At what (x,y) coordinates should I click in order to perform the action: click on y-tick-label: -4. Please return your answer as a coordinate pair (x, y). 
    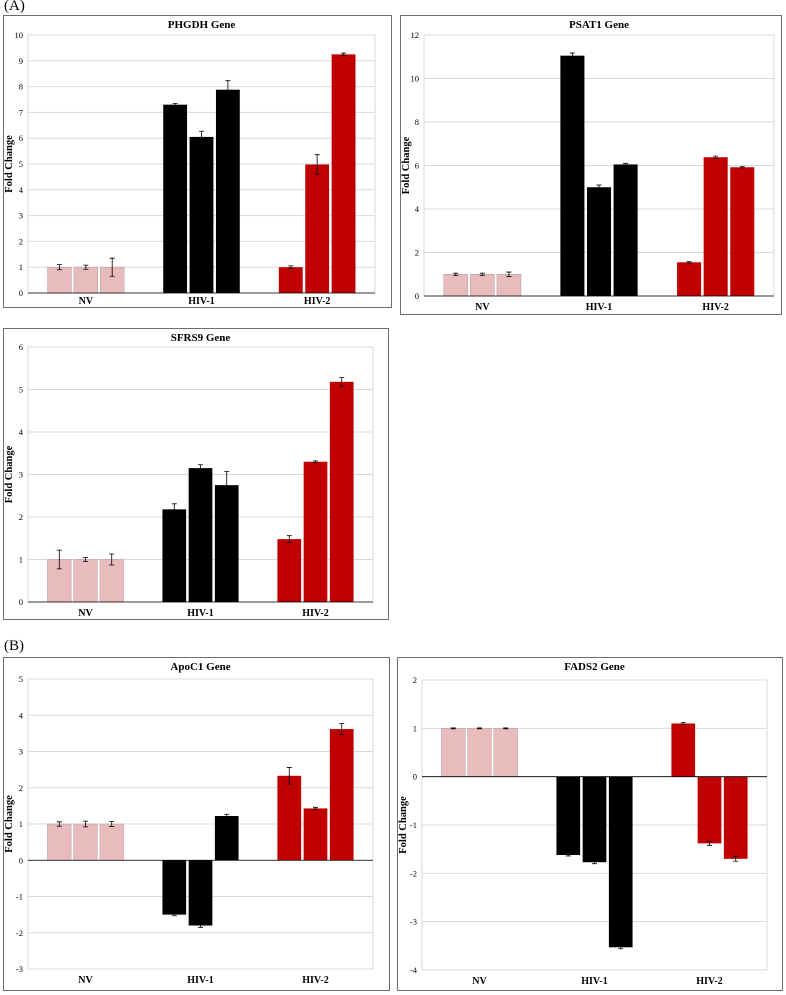
    Looking at the image, I should click on (414, 970).